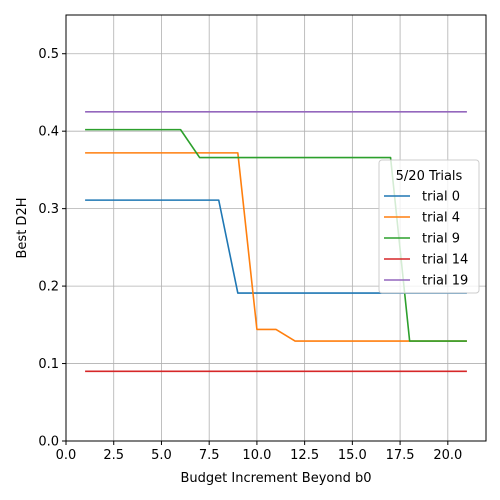 Image resolution: width=500 pixels, height=500 pixels. Describe the element at coordinates (275, 478) in the screenshot. I see `x-axis-label: Budget Increment Beyond b0` at that location.